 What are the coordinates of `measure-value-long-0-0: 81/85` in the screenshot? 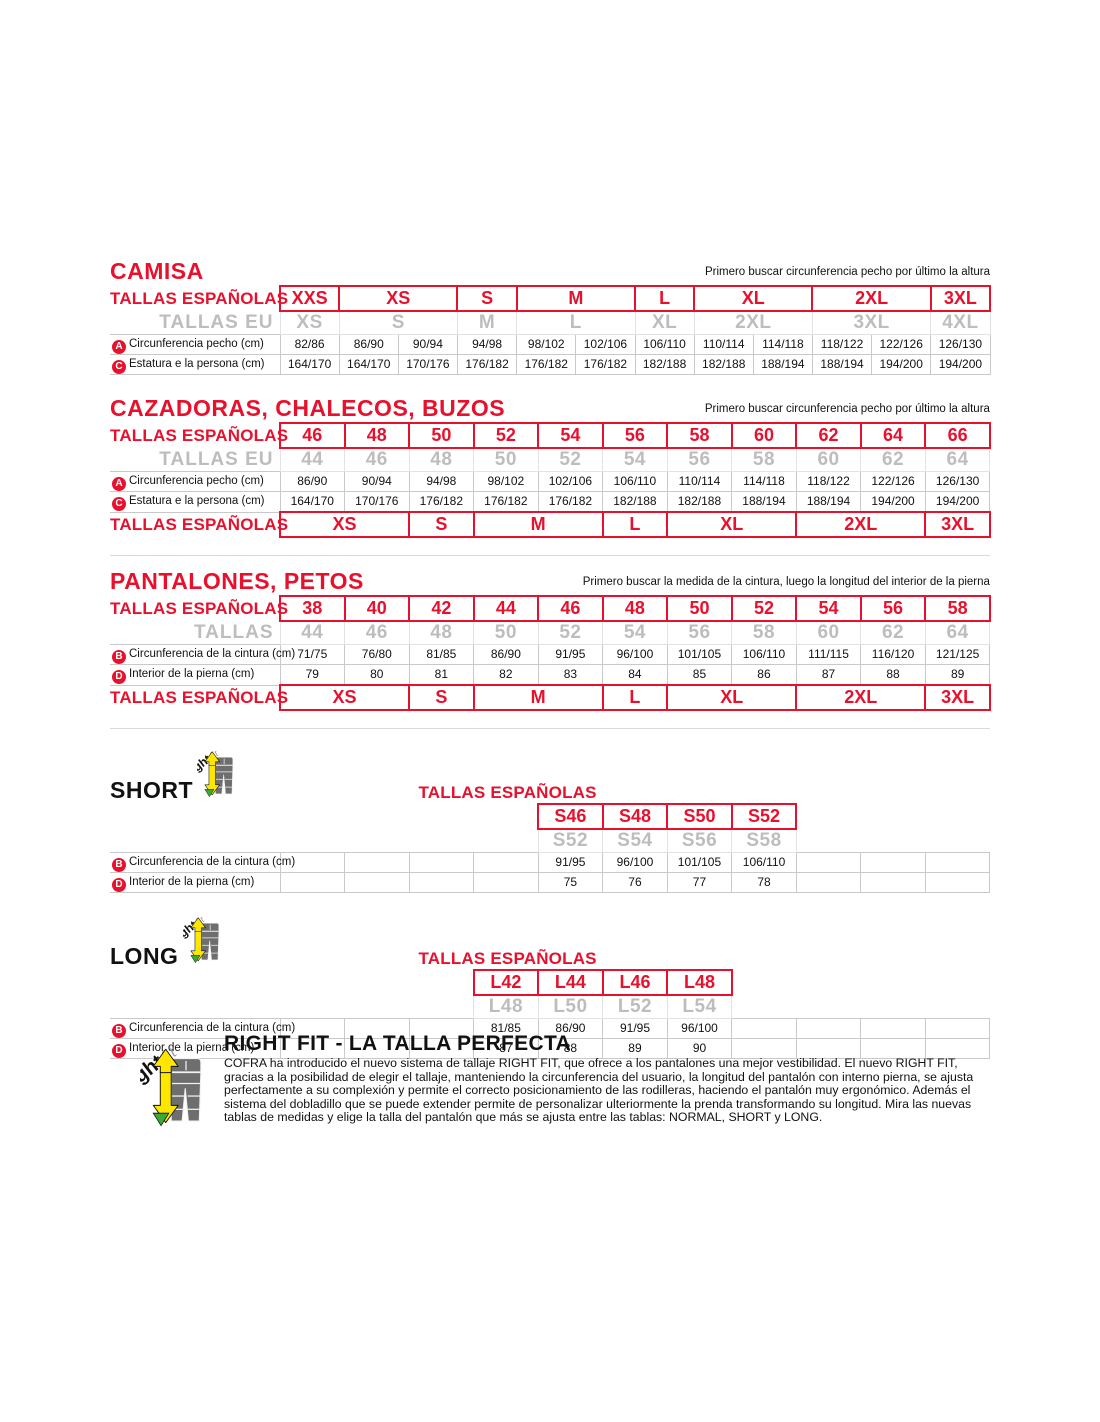 It's located at (506, 1028).